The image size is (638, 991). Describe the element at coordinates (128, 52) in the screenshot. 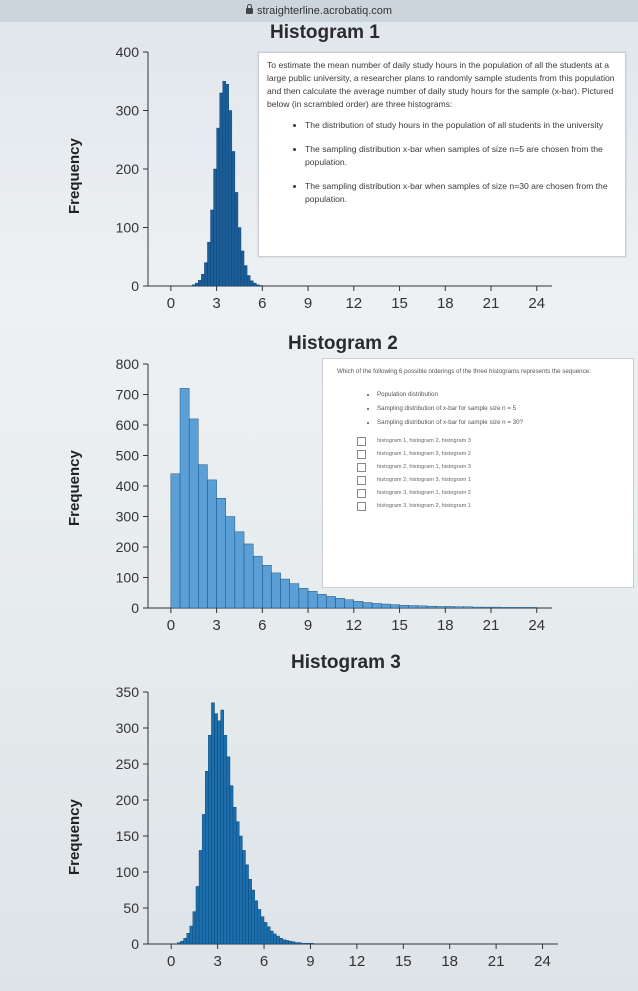

I see `y-tick-label: 400` at that location.